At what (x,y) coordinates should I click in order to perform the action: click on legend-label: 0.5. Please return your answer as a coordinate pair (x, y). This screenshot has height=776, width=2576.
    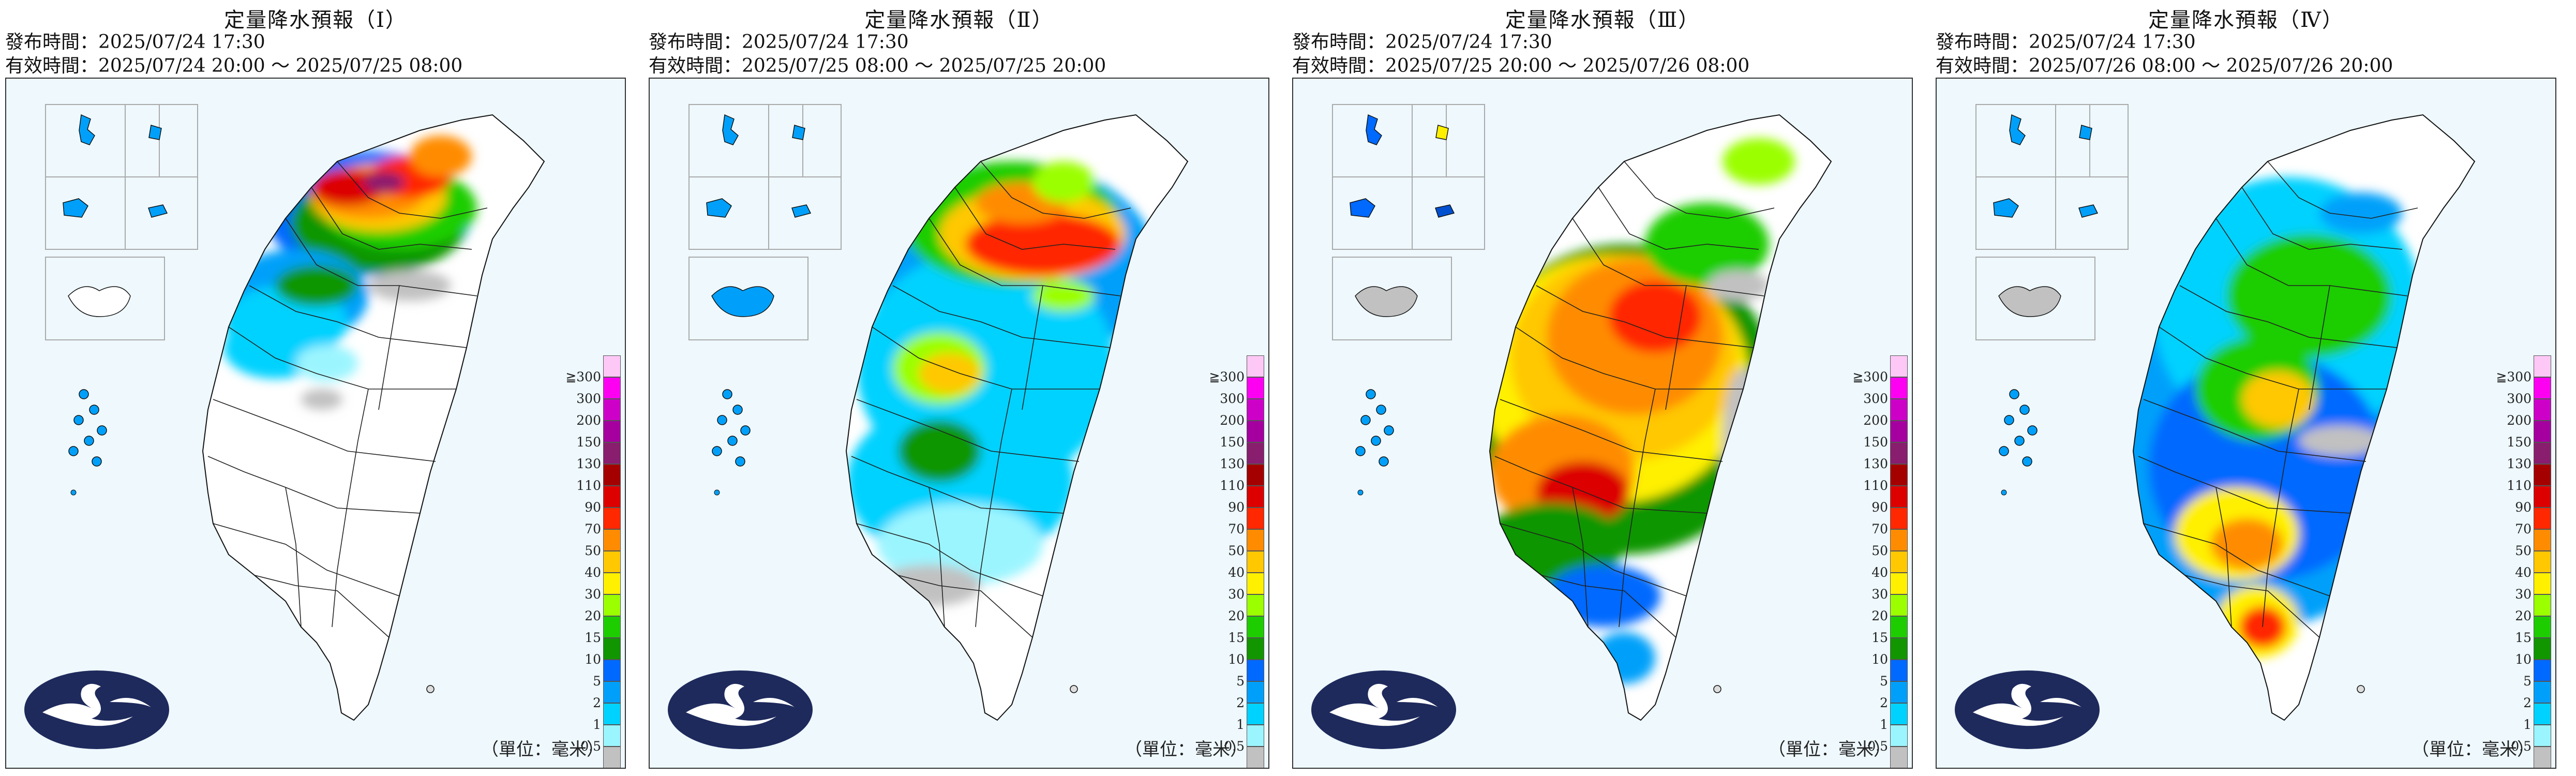
    Looking at the image, I should click on (2521, 746).